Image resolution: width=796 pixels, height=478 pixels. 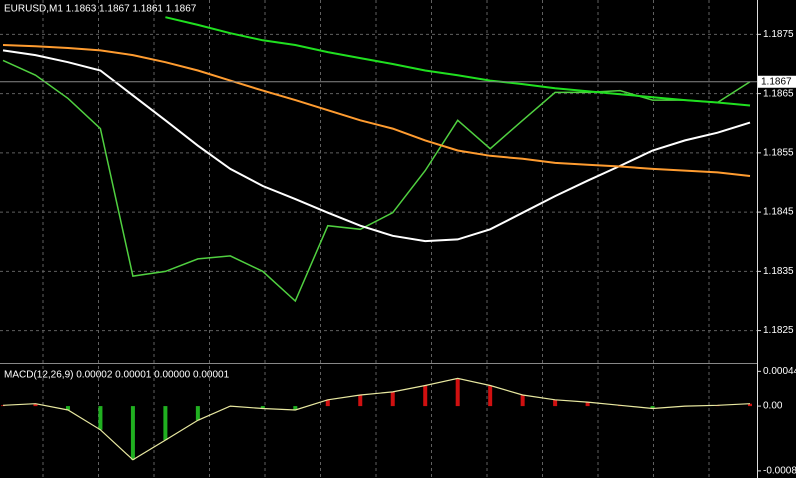 What do you see at coordinates (778, 212) in the screenshot?
I see `y-tick-label: 1.1845` at bounding box center [778, 212].